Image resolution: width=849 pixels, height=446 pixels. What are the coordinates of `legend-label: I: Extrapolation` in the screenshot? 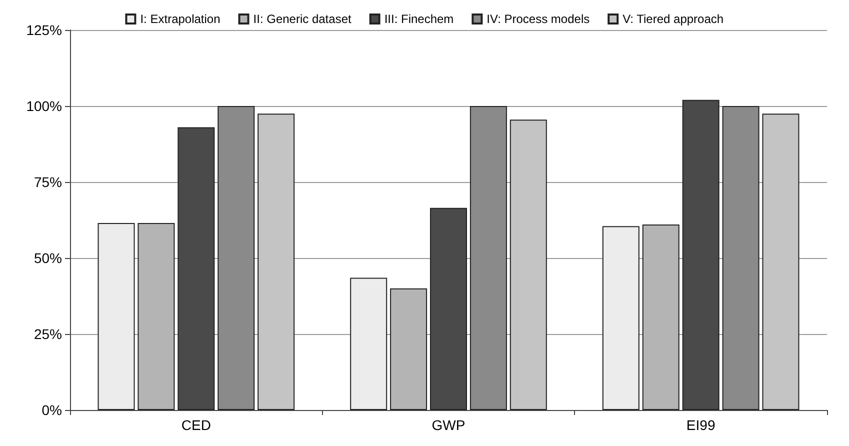 It's located at (180, 19).